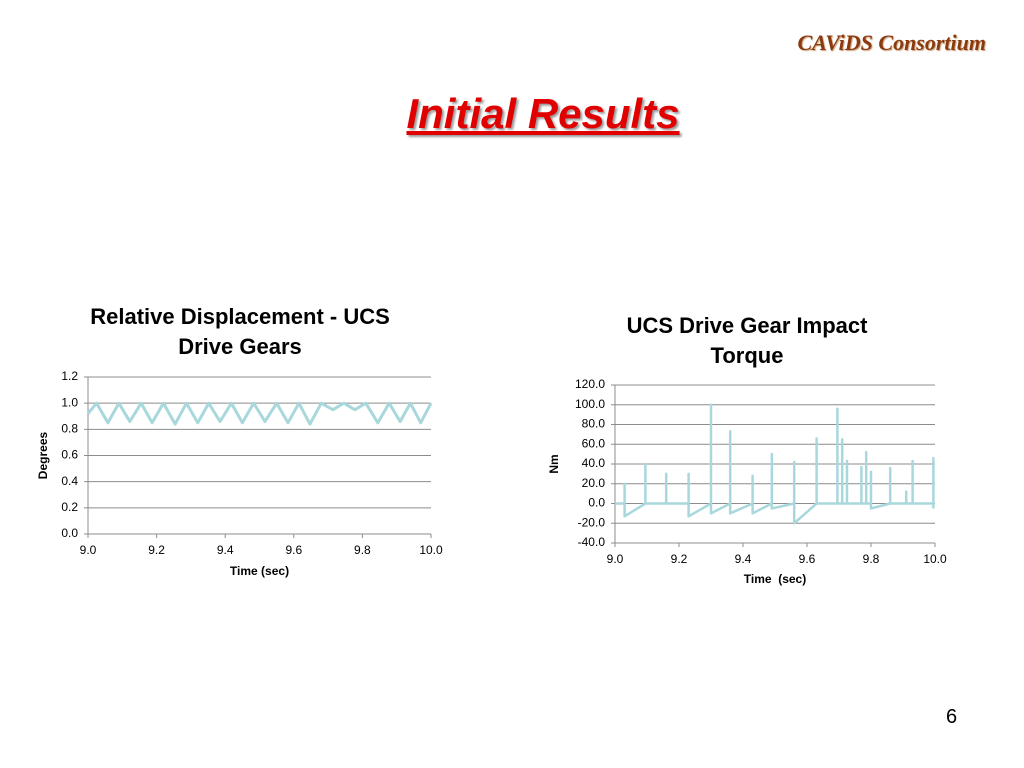 The image size is (1024, 768). I want to click on y-tick-label: -20.0, so click(592, 522).